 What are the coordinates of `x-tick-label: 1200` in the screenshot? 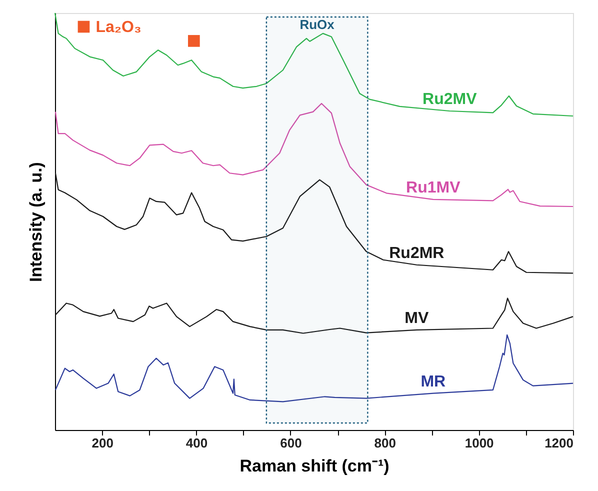 It's located at (559, 443).